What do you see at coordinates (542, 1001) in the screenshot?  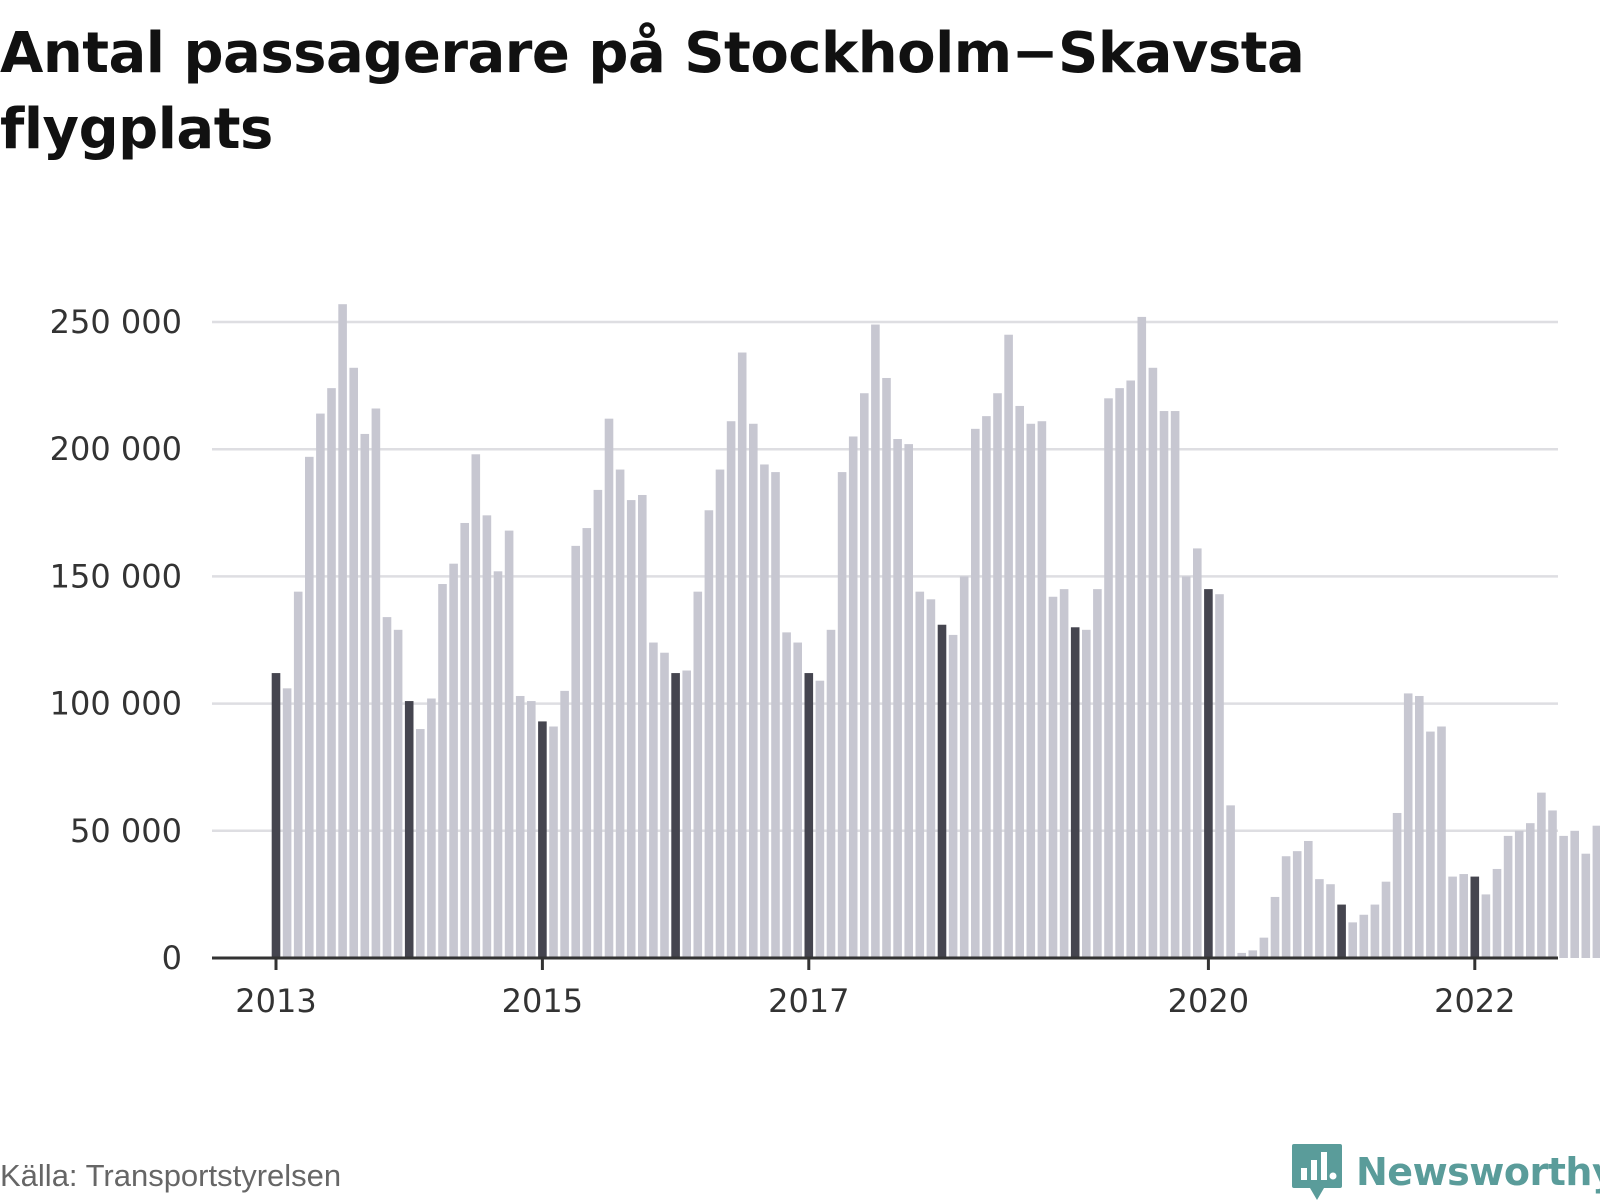 I see `x-tick-label: 2015` at bounding box center [542, 1001].